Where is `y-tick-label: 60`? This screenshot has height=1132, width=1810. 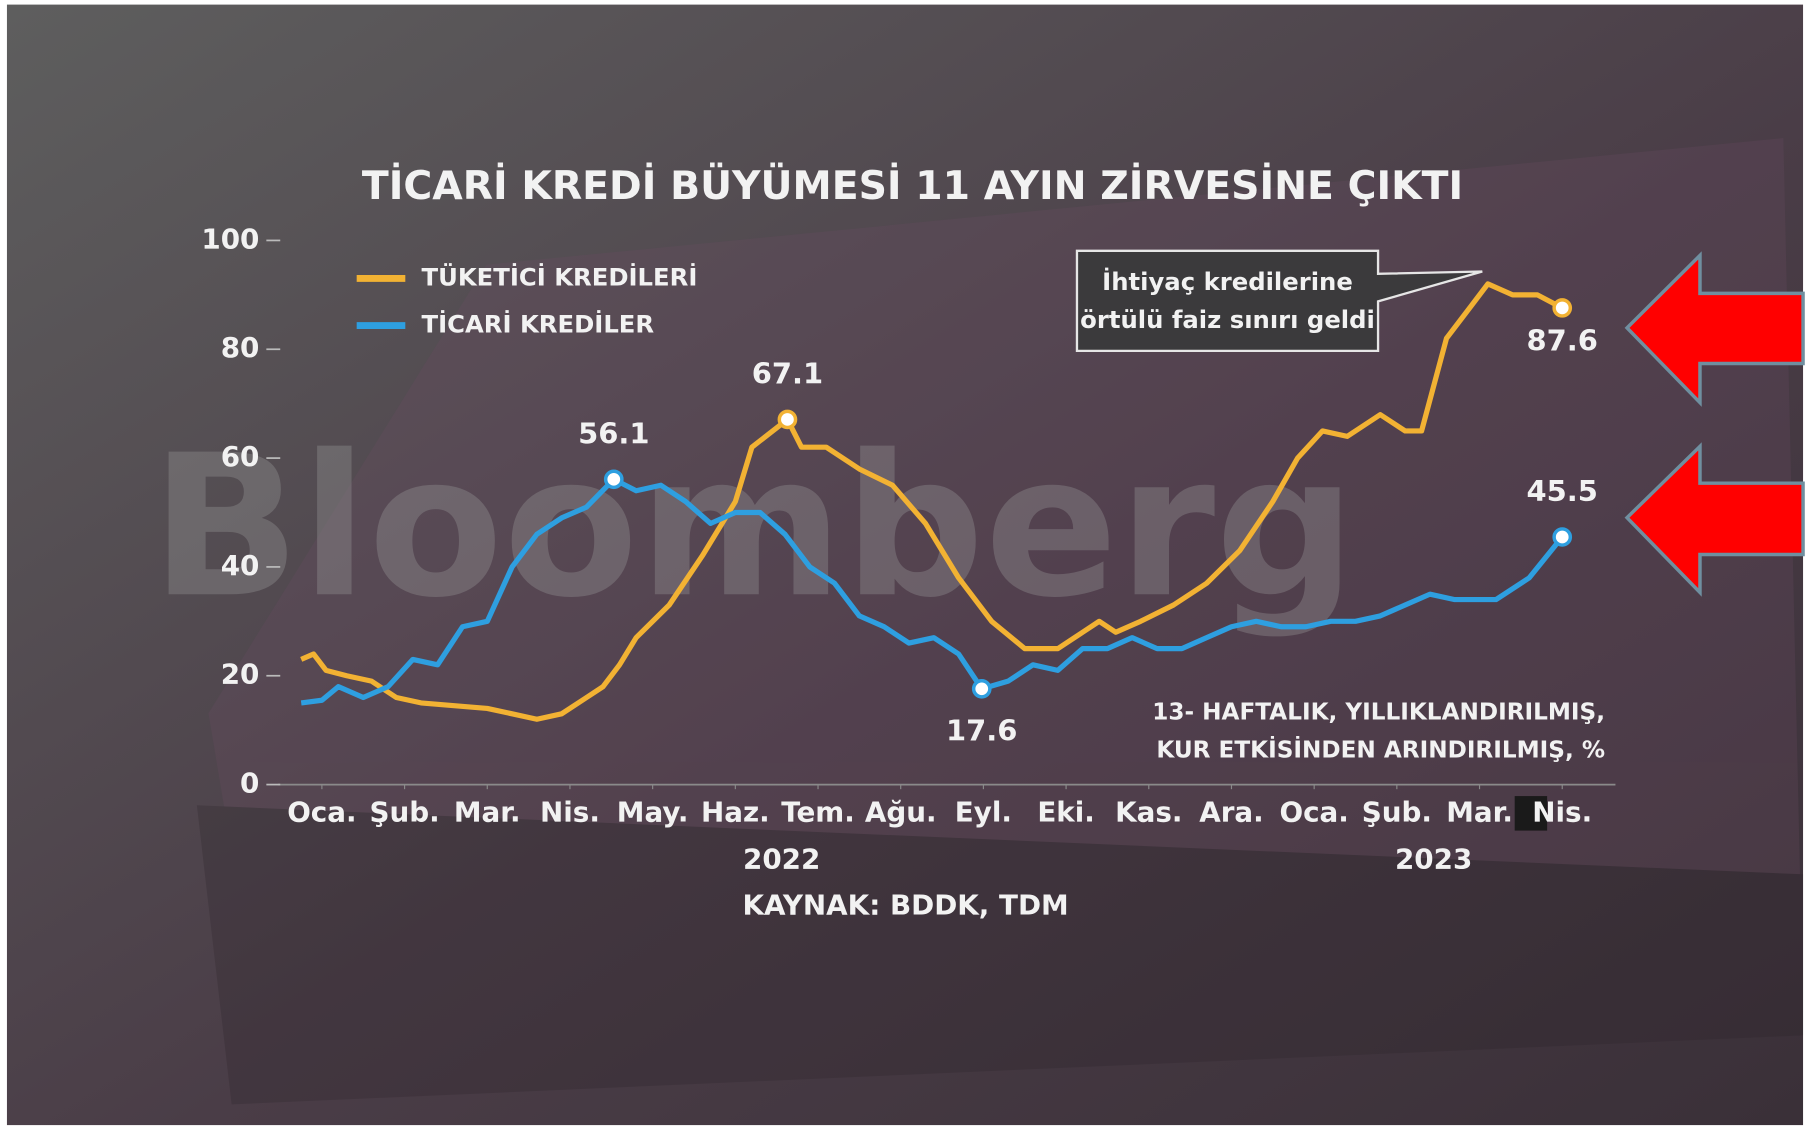
y-tick-label: 60 is located at coordinates (240, 456).